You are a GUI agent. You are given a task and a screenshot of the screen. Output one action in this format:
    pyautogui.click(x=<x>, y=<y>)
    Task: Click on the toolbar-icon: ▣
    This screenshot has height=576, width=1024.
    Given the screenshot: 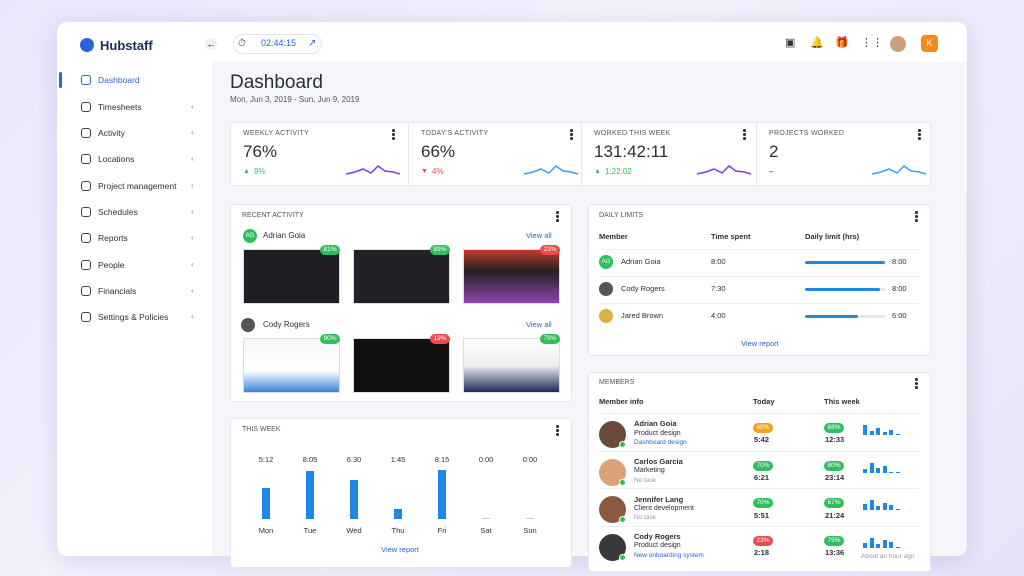 What is the action you would take?
    pyautogui.click(x=790, y=43)
    